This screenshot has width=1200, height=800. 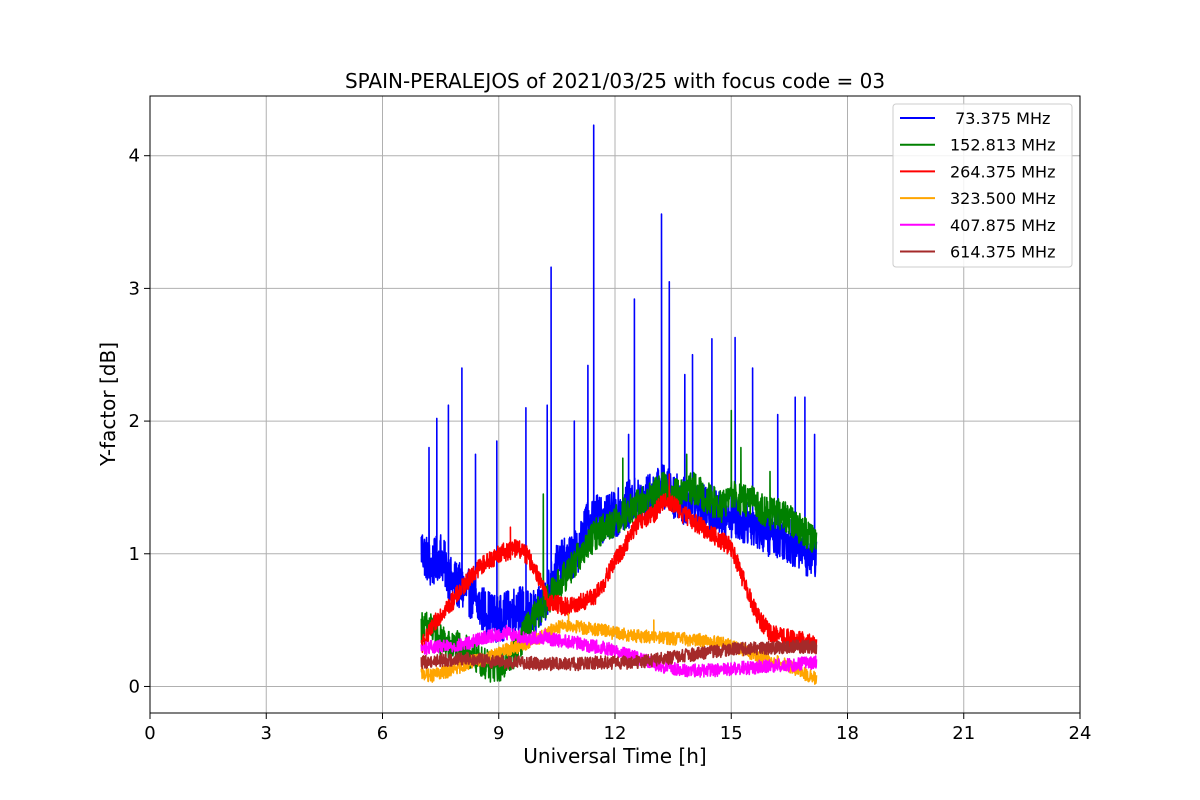 What do you see at coordinates (1002, 171) in the screenshot?
I see `legend-label: 264.375 MHz` at bounding box center [1002, 171].